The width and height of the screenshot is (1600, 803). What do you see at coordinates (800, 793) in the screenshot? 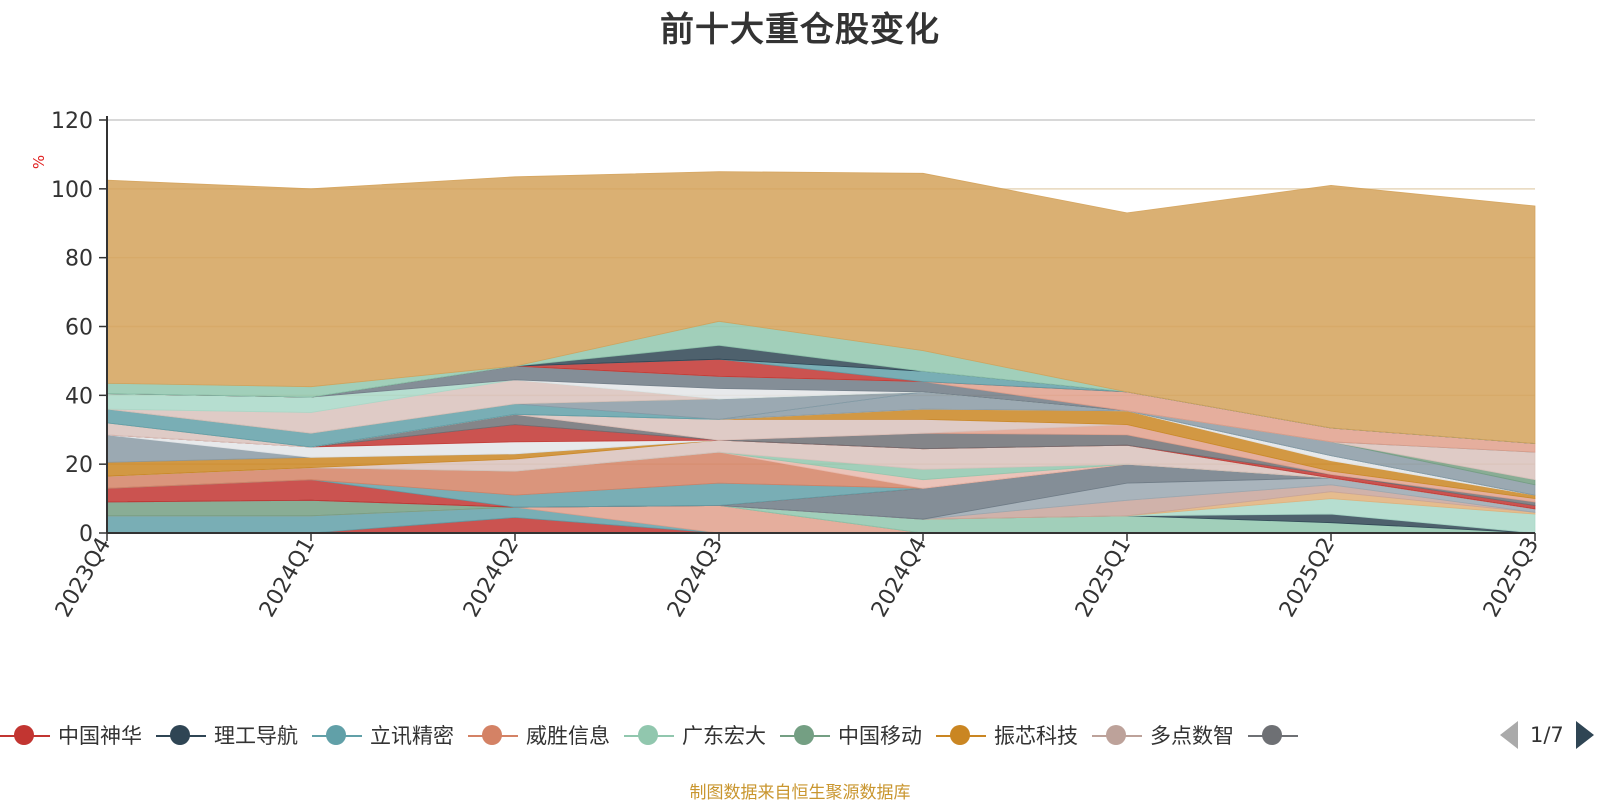
I see `source-note: 制图数据来自恒生聚源数据库` at bounding box center [800, 793].